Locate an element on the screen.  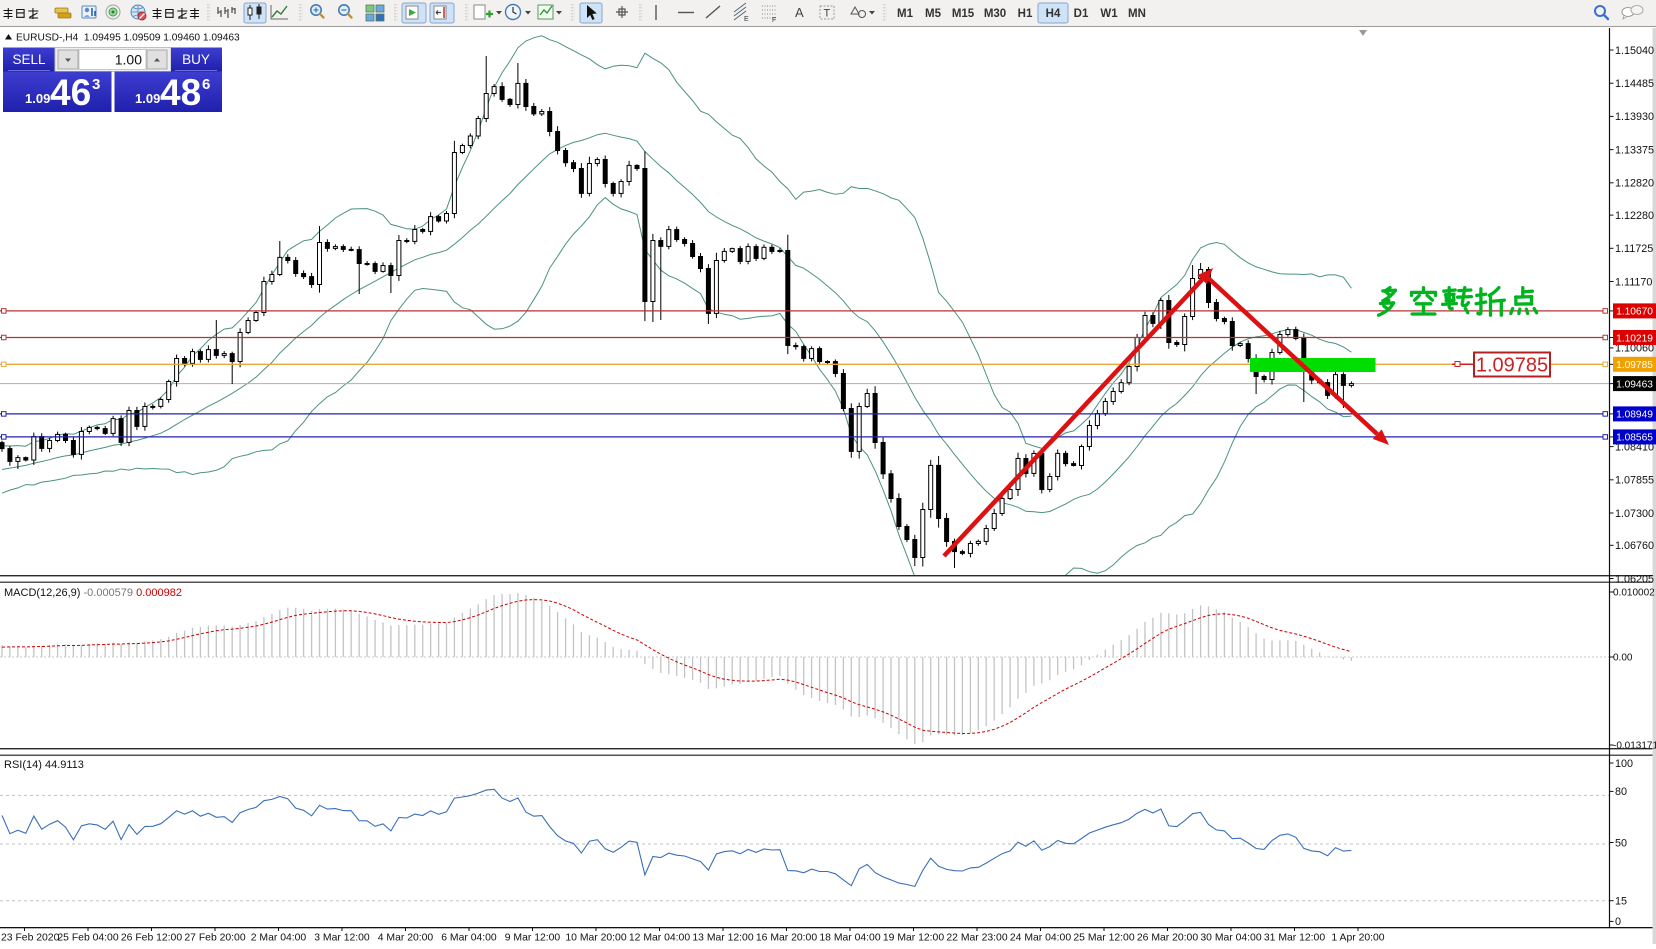
svg-text: 1.11725 is located at coordinates (1634, 249).